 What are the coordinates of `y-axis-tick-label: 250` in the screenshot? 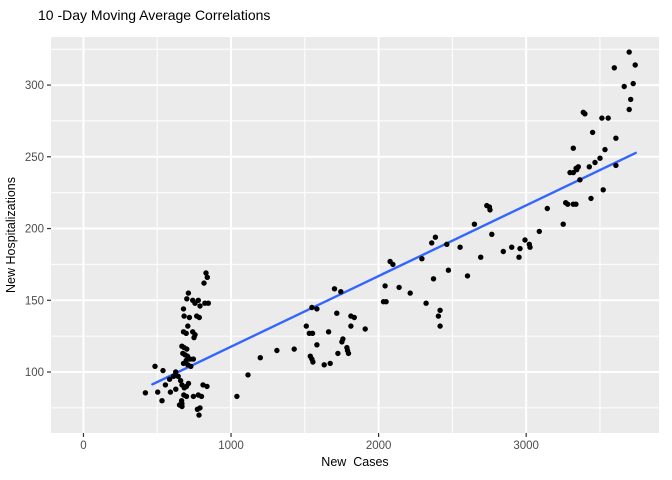 It's located at (34, 158).